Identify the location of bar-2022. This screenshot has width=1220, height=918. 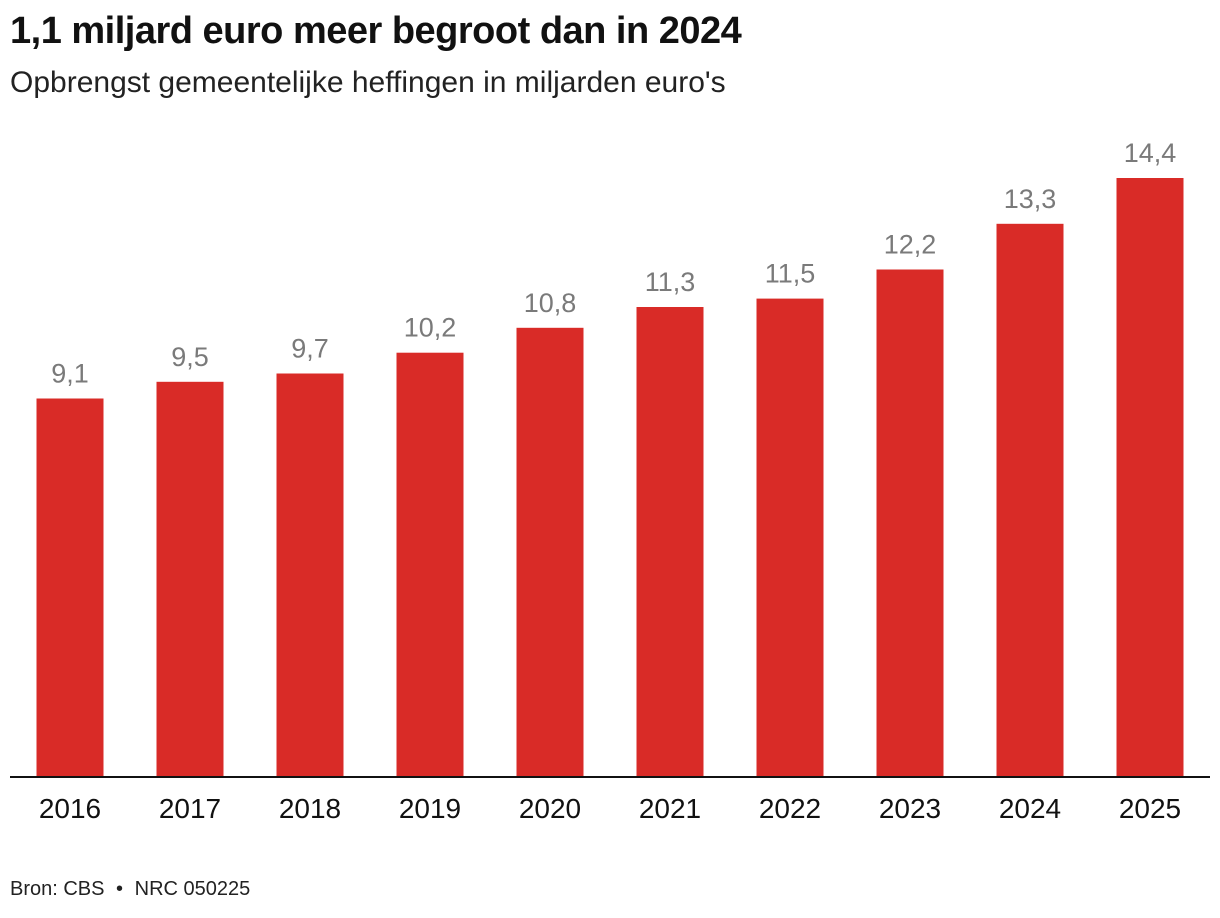
(790, 537).